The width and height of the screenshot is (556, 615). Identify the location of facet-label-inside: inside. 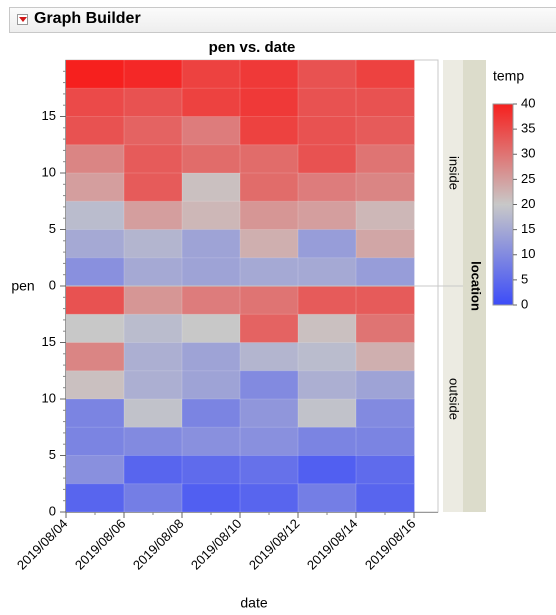
(454, 173).